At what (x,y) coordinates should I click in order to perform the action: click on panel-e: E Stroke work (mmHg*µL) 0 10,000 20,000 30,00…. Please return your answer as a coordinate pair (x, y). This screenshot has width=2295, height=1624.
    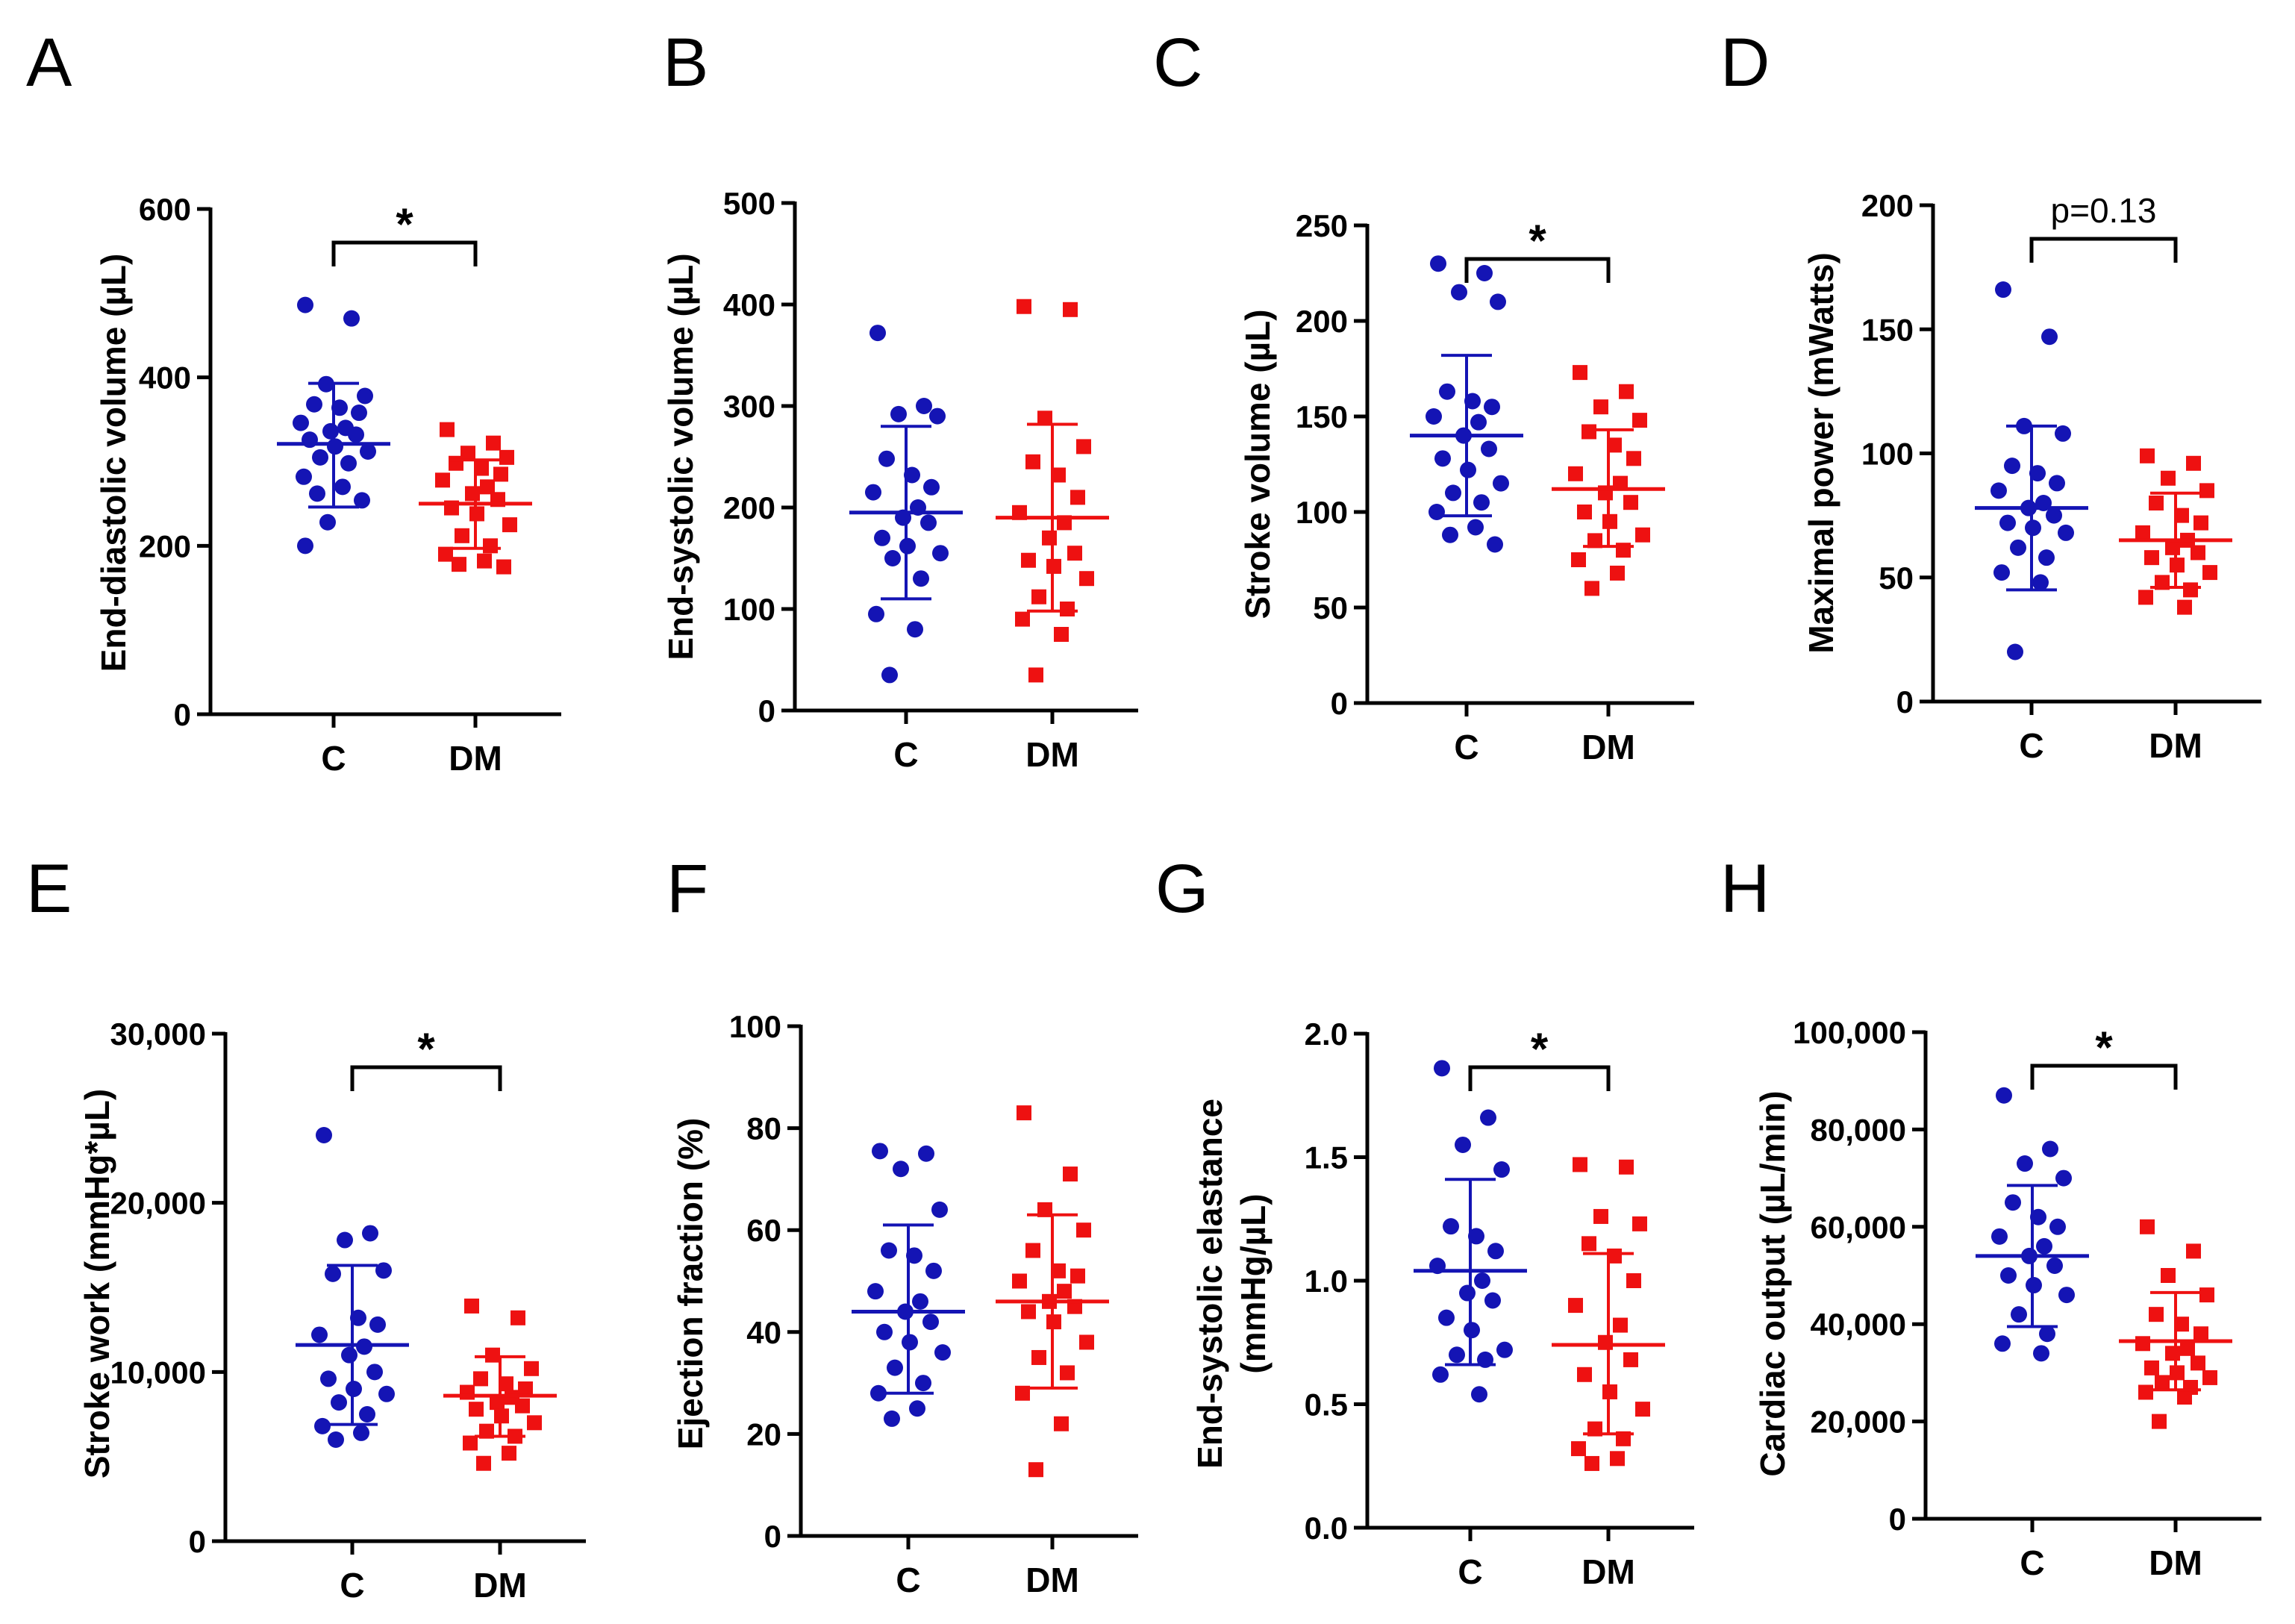
    Looking at the image, I should click on (306, 1228).